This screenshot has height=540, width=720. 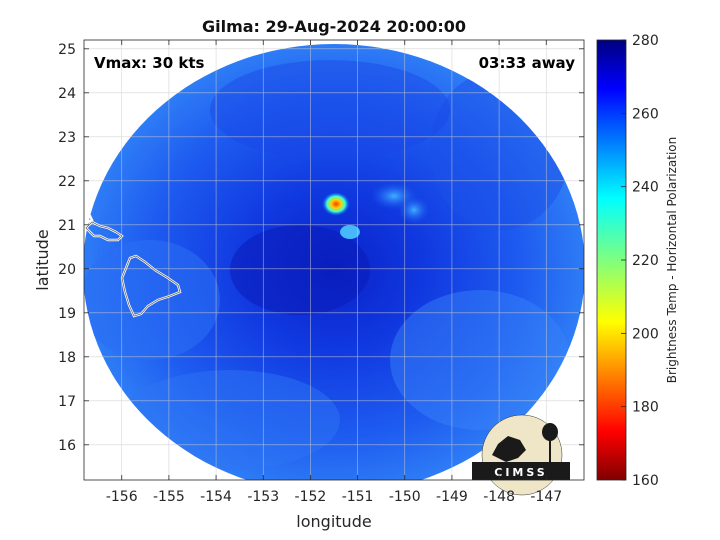 I want to click on y-tick-label: 18, so click(x=67, y=358).